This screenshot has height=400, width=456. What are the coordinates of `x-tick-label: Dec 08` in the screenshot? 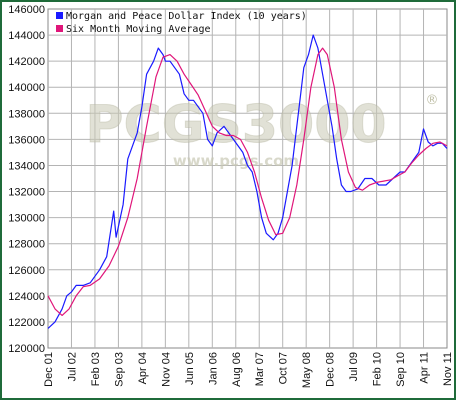 It's located at (331, 369).